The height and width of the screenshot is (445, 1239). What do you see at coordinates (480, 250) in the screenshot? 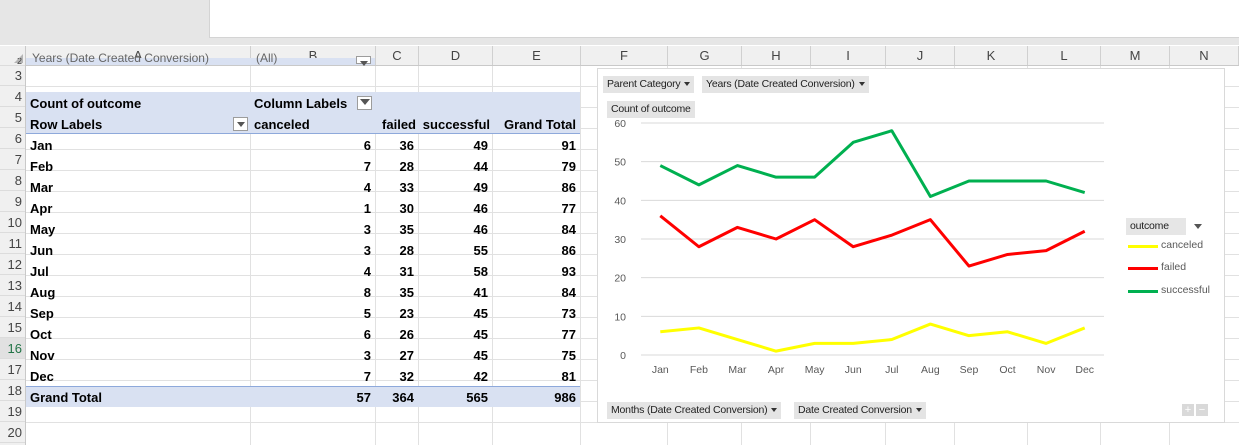
I see `cell-successful: 55` at bounding box center [480, 250].